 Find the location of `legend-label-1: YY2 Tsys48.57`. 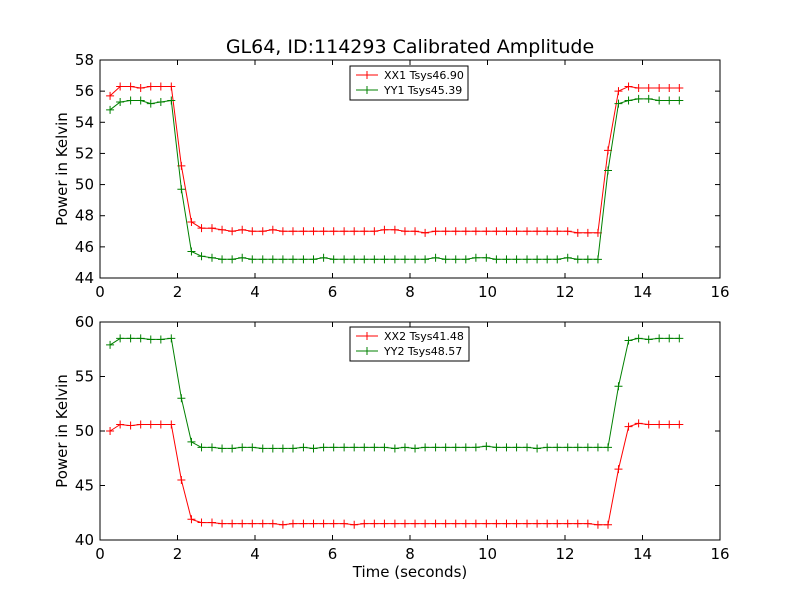

legend-label-1: YY2 Tsys48.57 is located at coordinates (422, 351).